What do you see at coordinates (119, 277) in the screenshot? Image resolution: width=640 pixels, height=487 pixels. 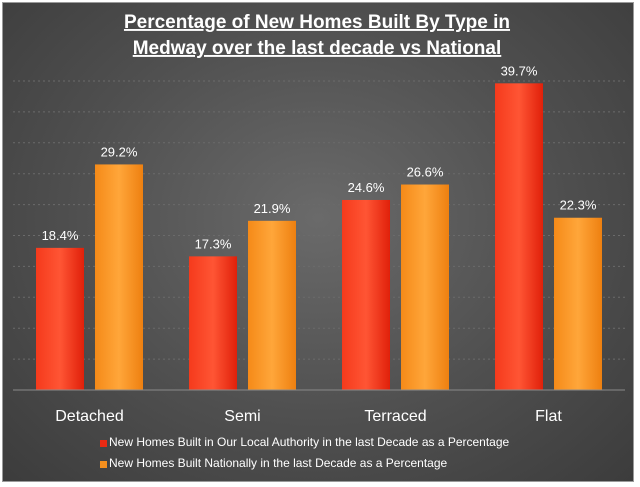 I see `bar-national-detached` at bounding box center [119, 277].